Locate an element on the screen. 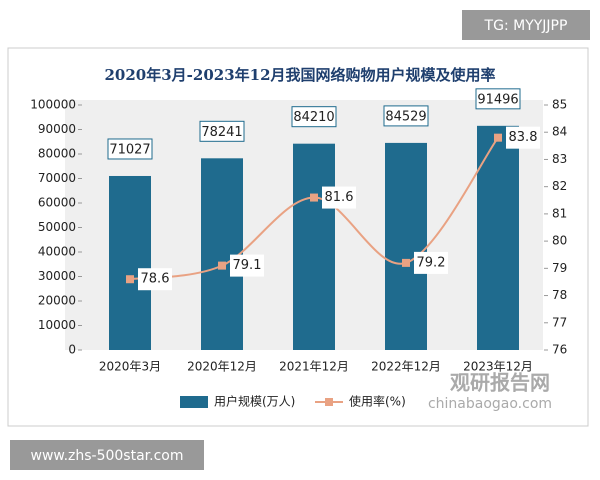 This screenshot has height=480, width=600. watermark: TG: MYYJJPP is located at coordinates (526, 26).